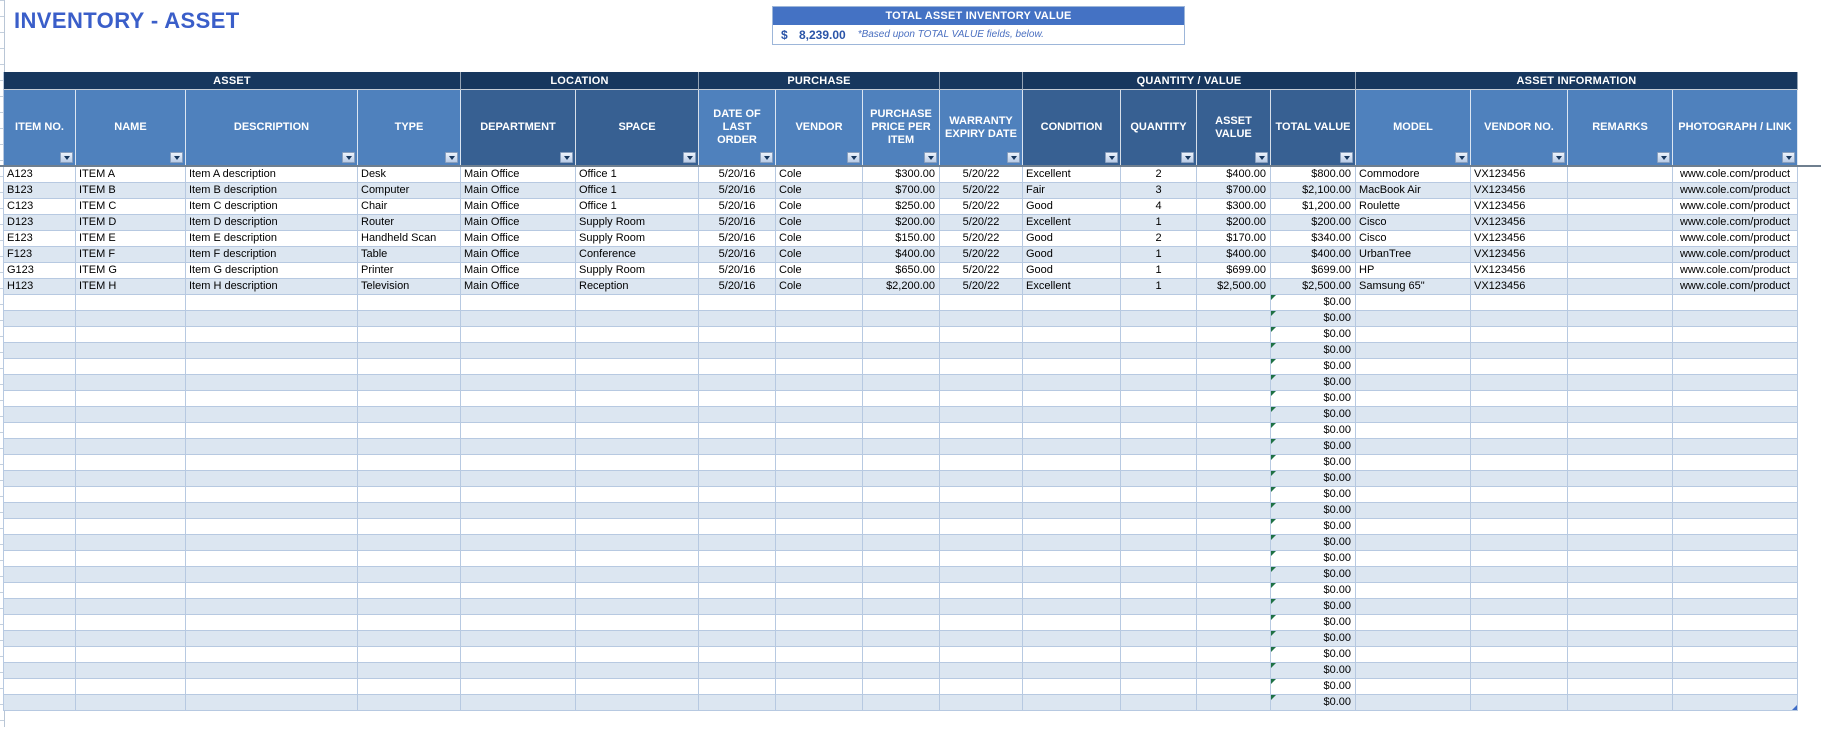 This screenshot has width=1821, height=730. I want to click on cell-asset-value: $300.00, so click(1234, 207).